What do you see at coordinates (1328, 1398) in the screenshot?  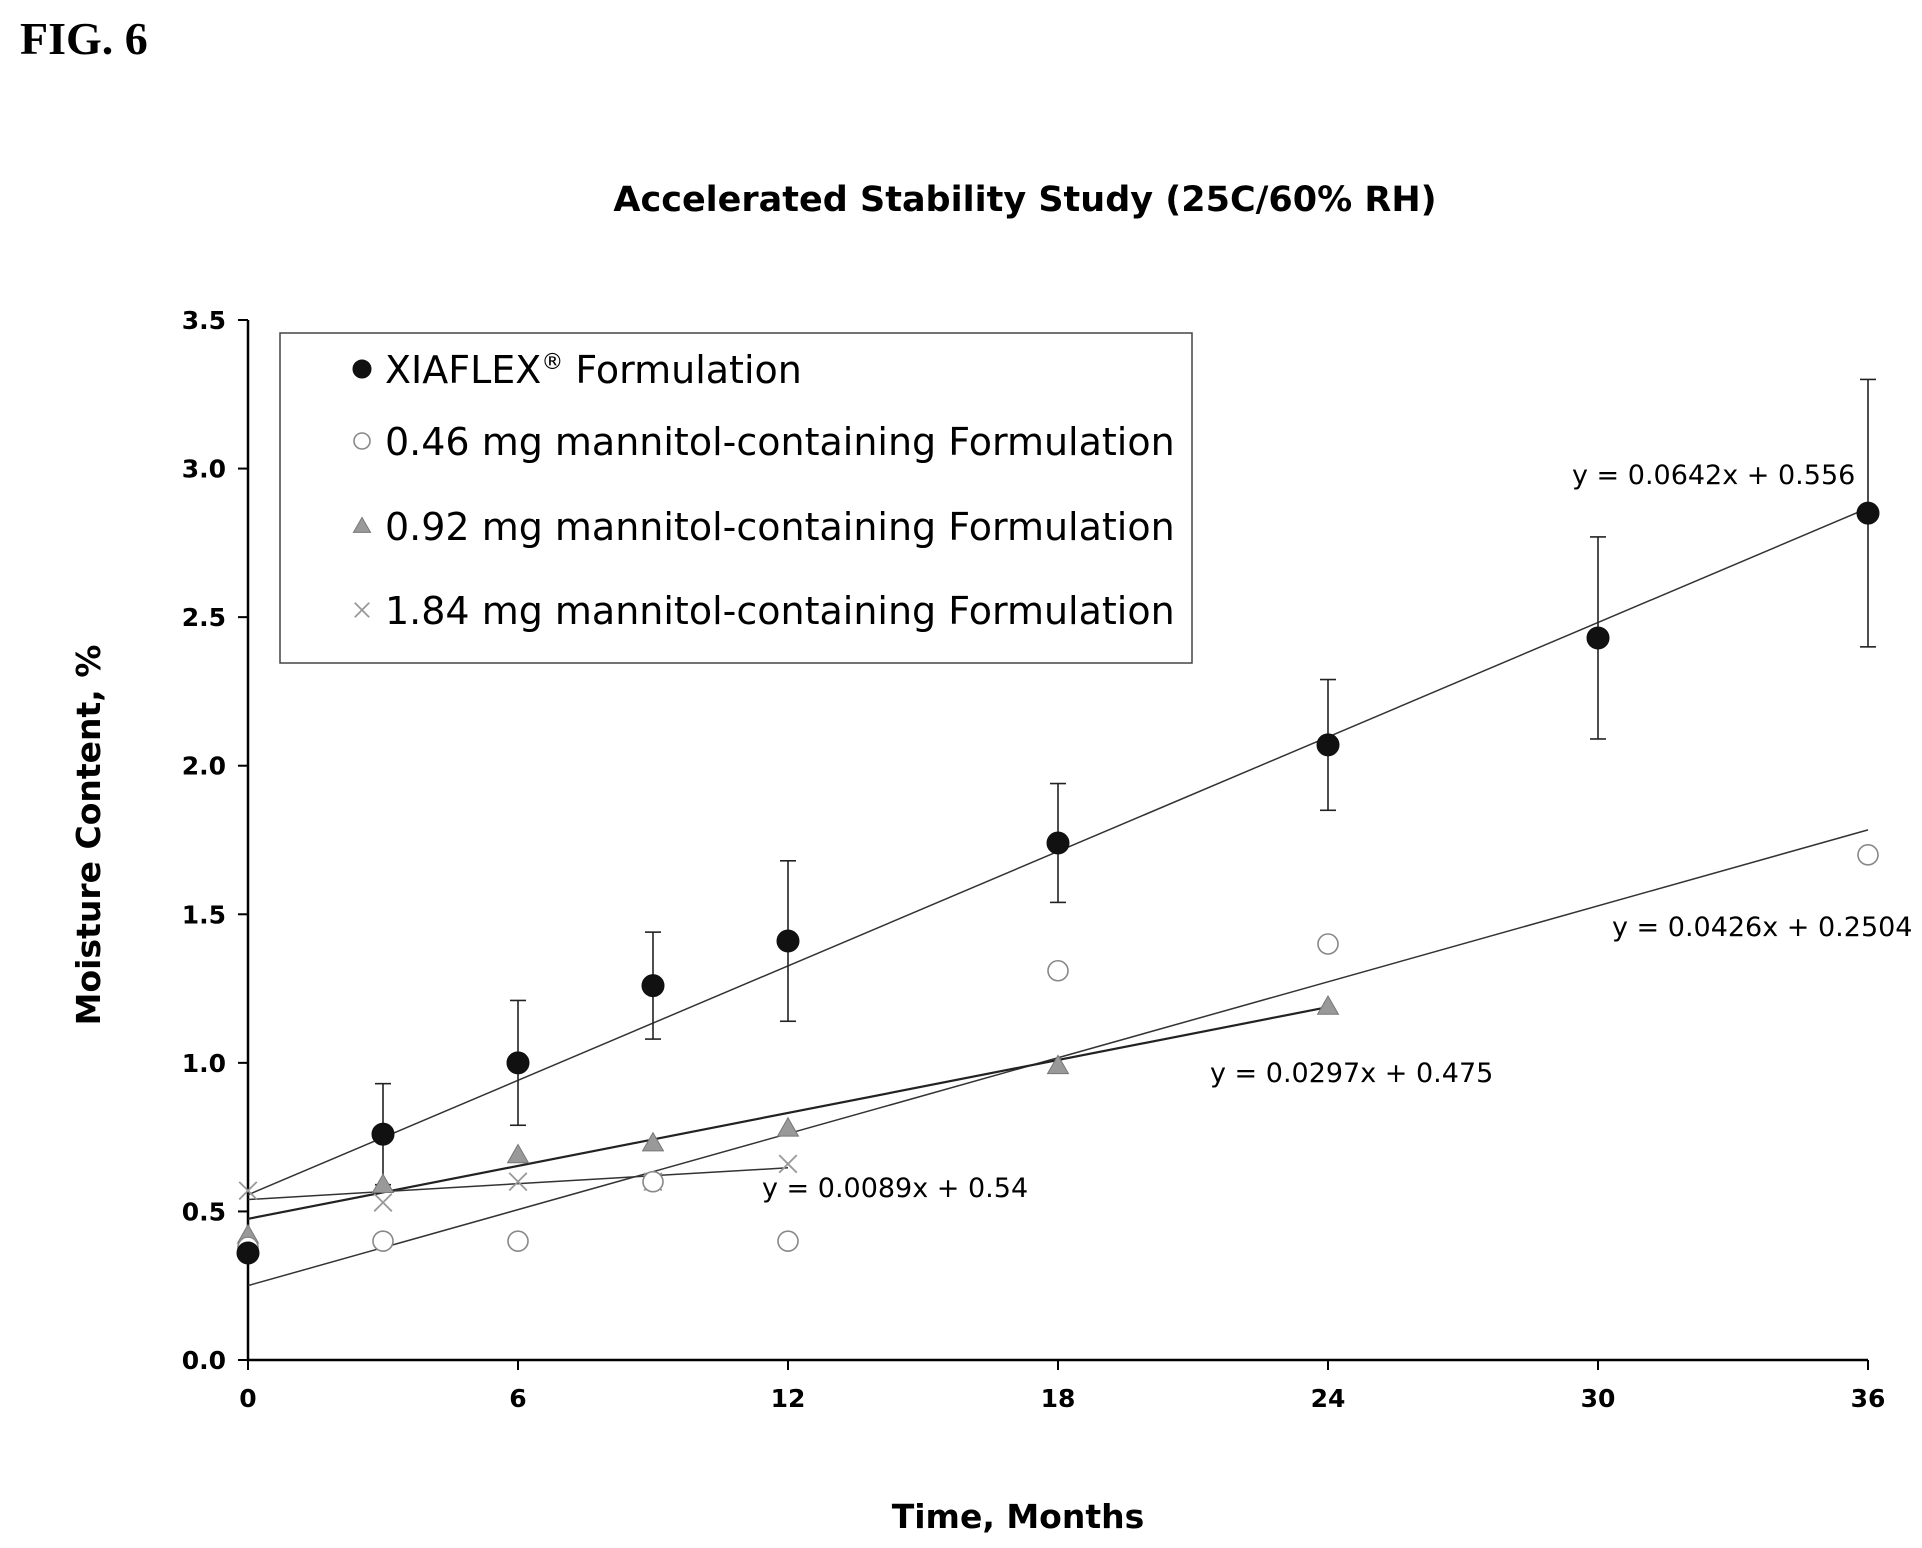 I see `x-tick-label: 24` at bounding box center [1328, 1398].